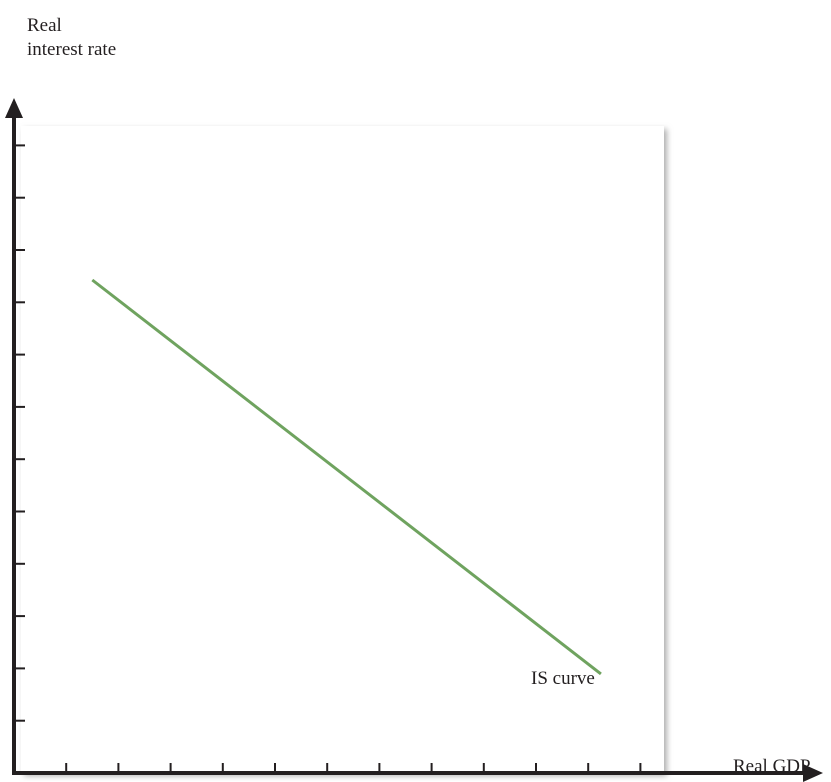 The width and height of the screenshot is (831, 782). I want to click on is-curve-label: IS curve, so click(563, 678).